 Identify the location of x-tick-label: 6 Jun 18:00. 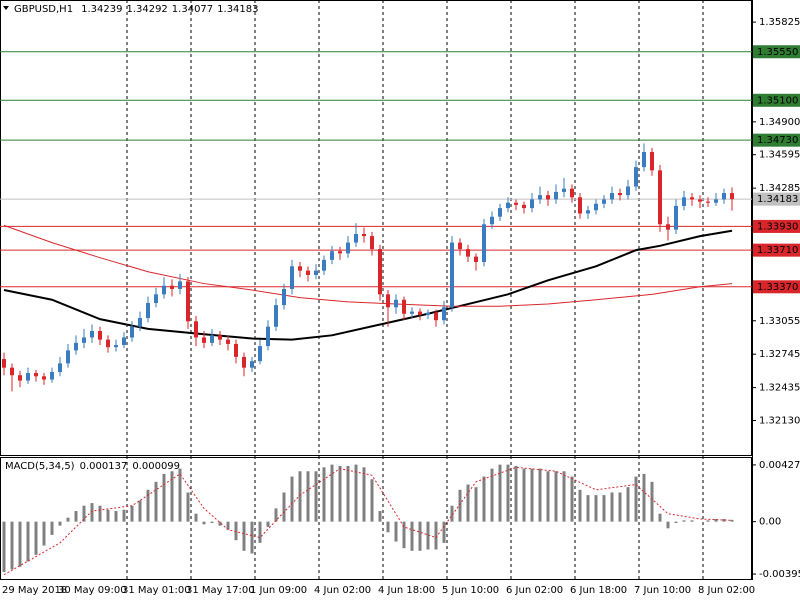
(598, 590).